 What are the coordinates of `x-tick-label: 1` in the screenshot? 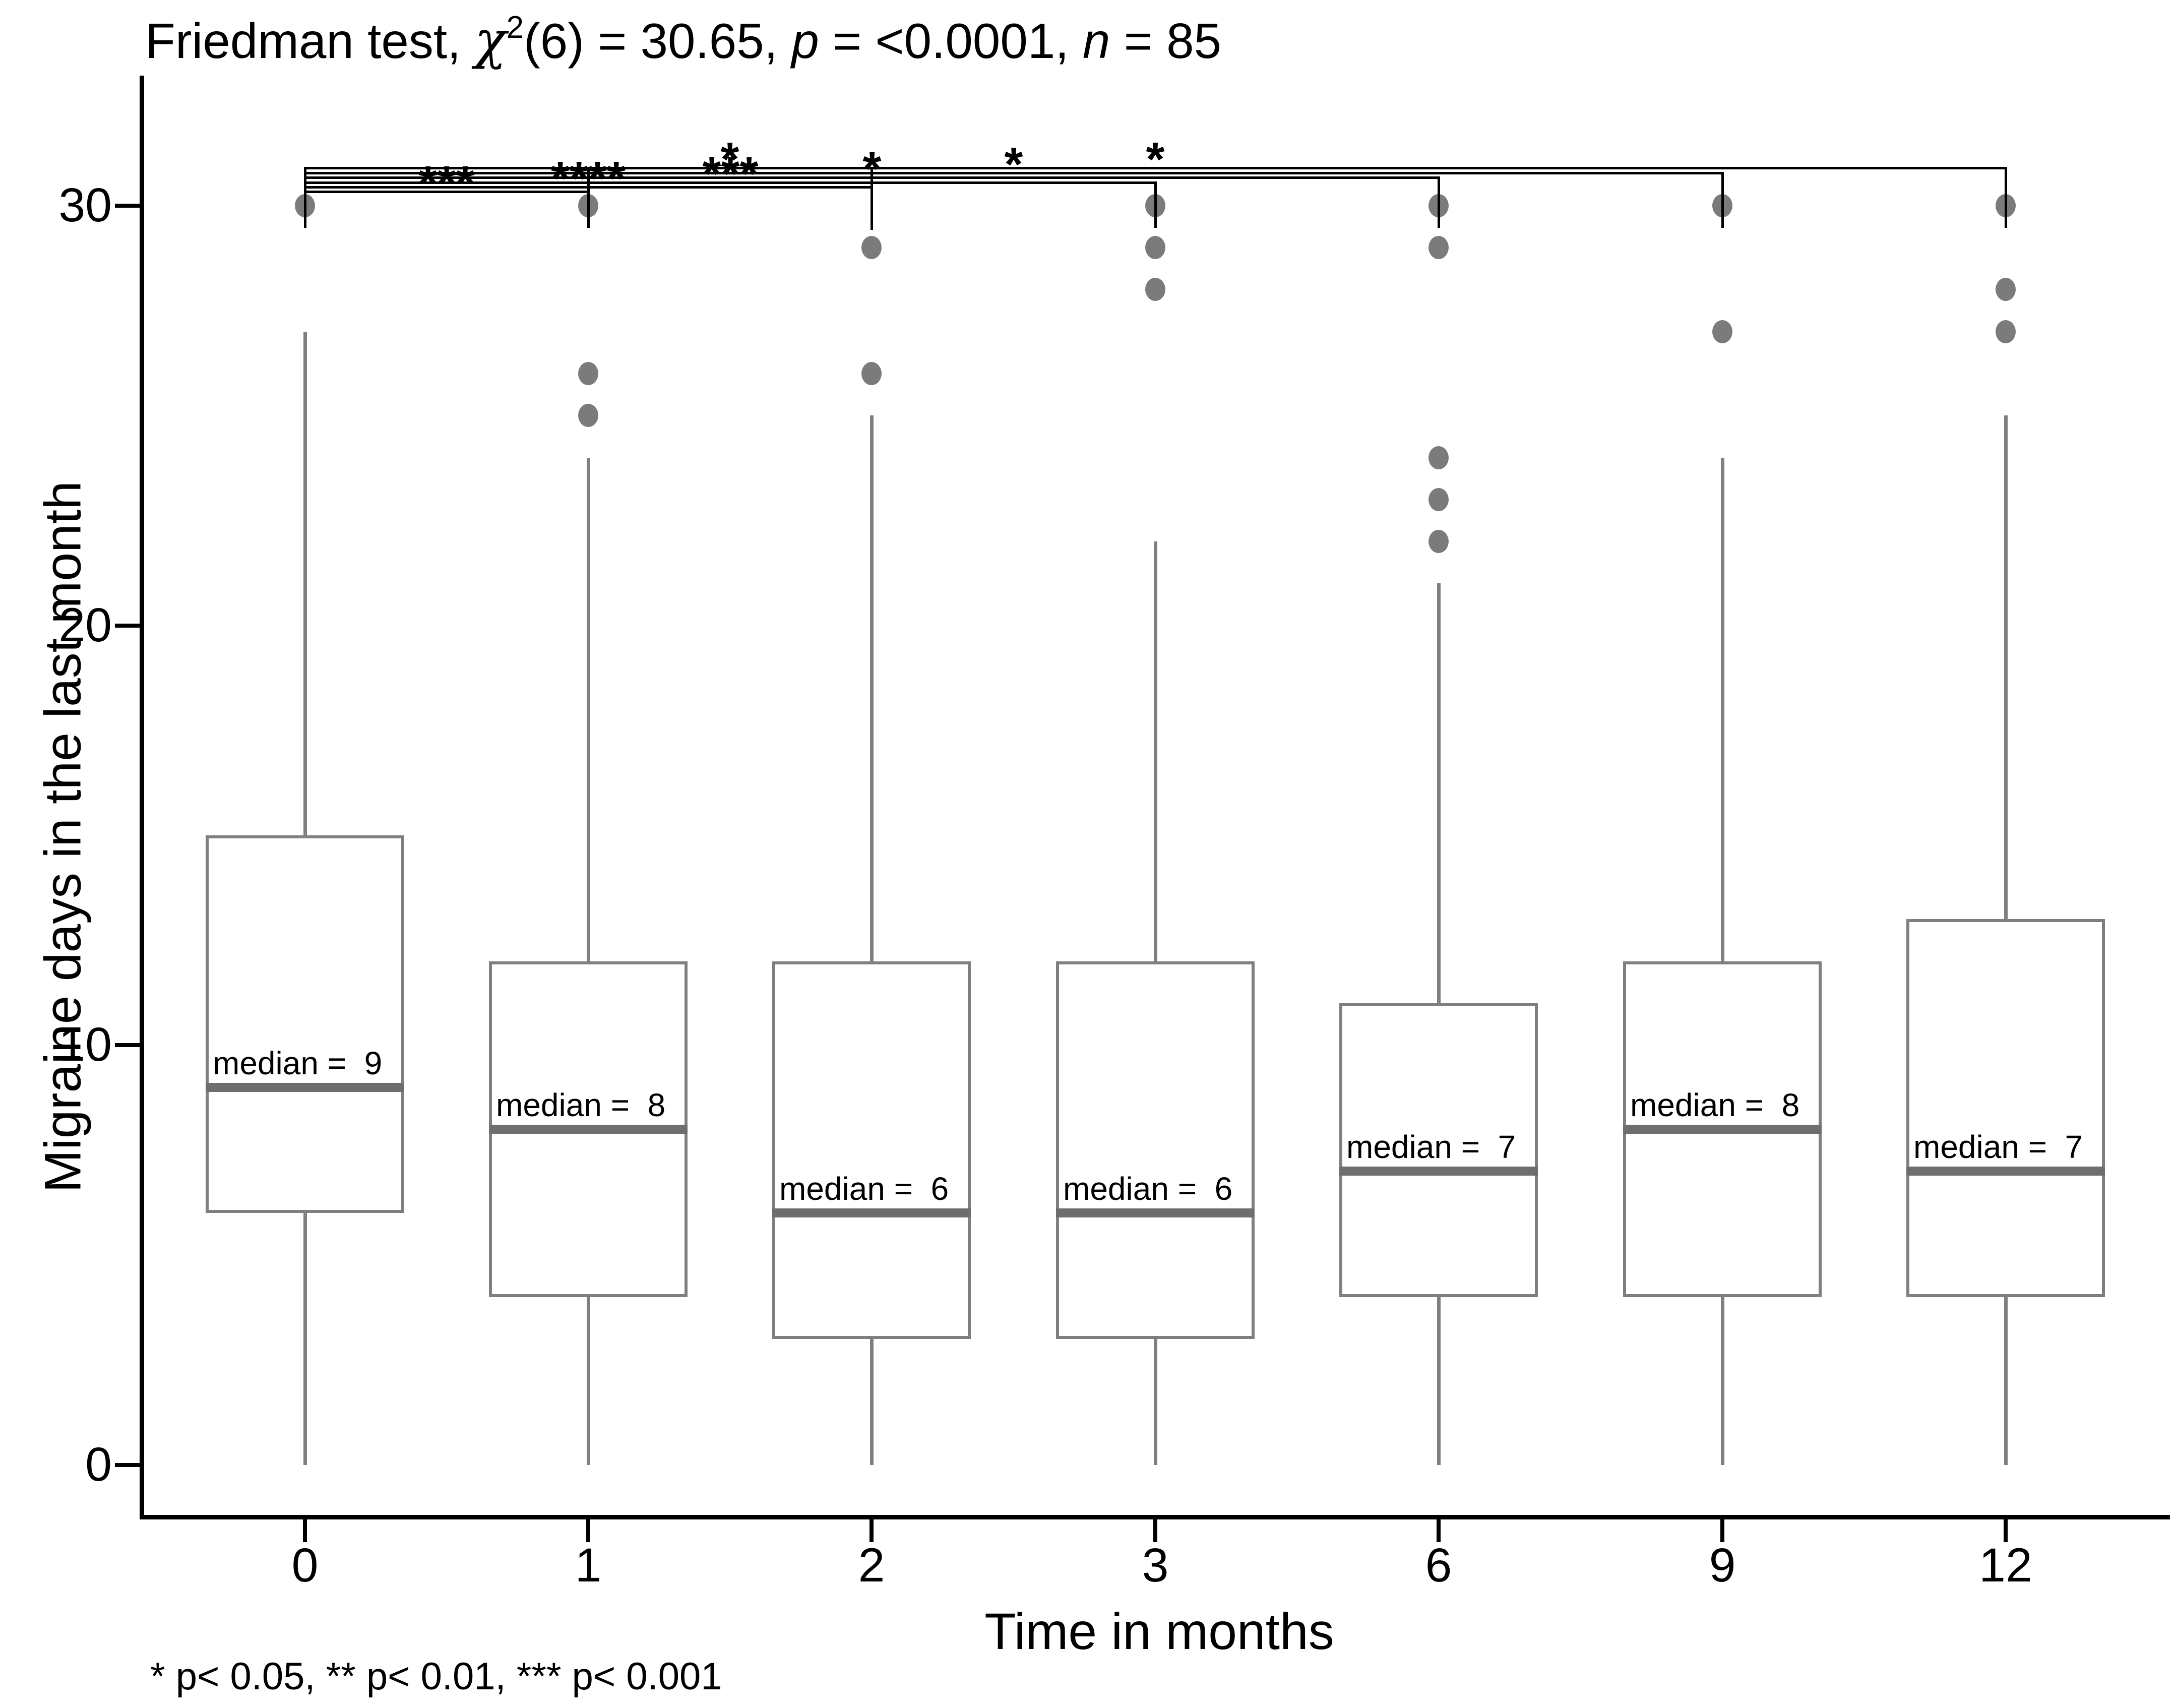 It's located at (588, 1565).